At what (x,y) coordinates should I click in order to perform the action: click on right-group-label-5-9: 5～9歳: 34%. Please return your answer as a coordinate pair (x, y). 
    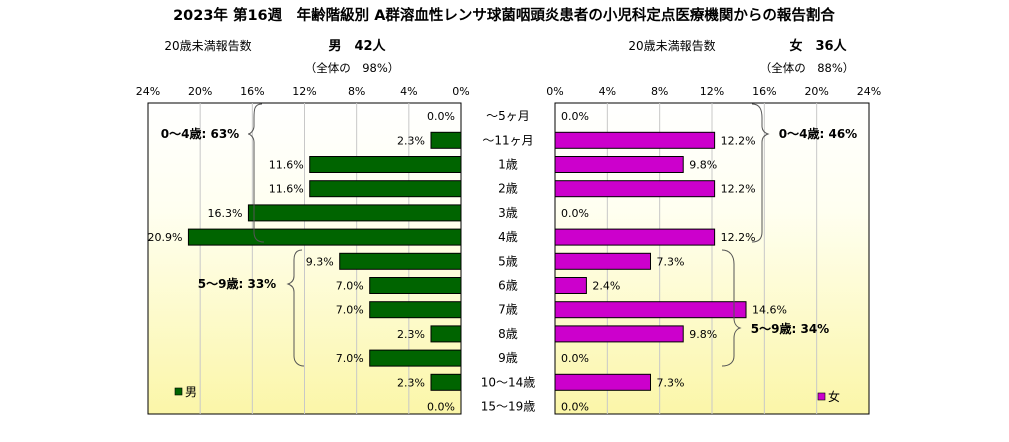
    Looking at the image, I should click on (790, 328).